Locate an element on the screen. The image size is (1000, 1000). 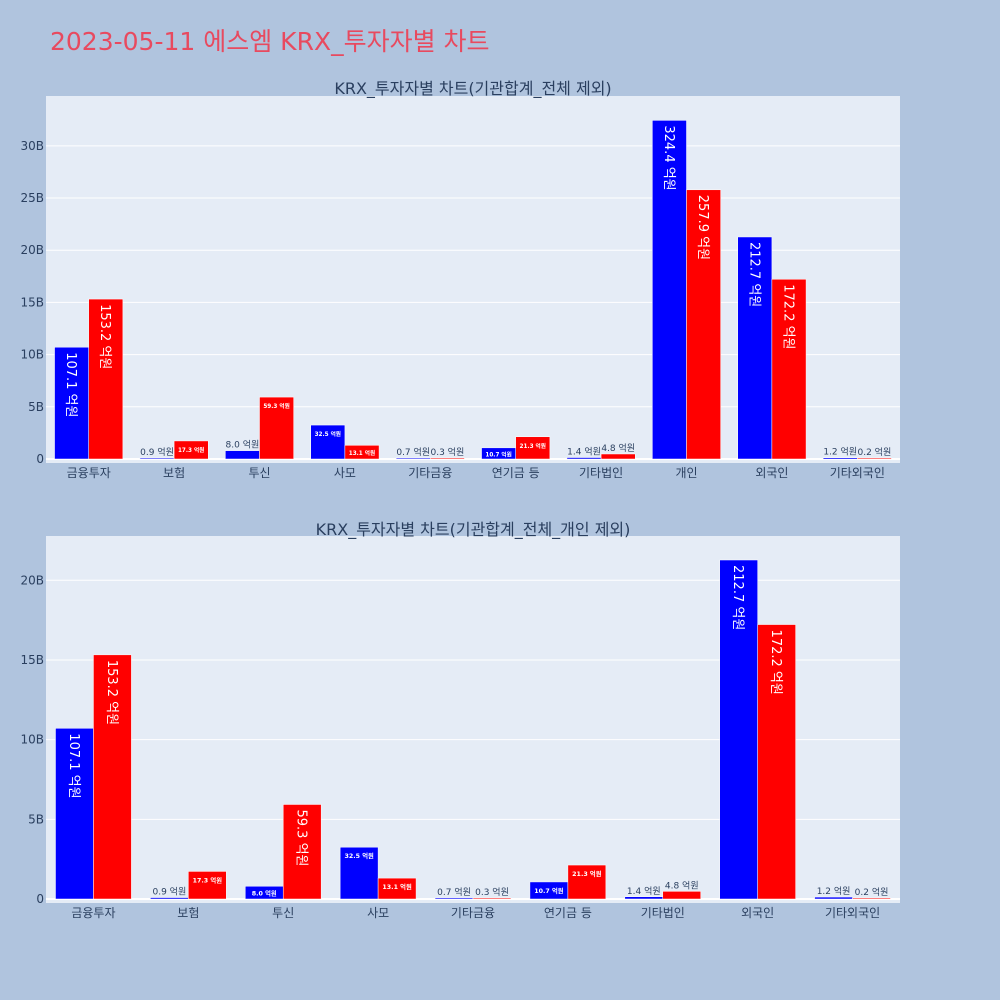
y-tick-label: 25B is located at coordinates (32, 198).